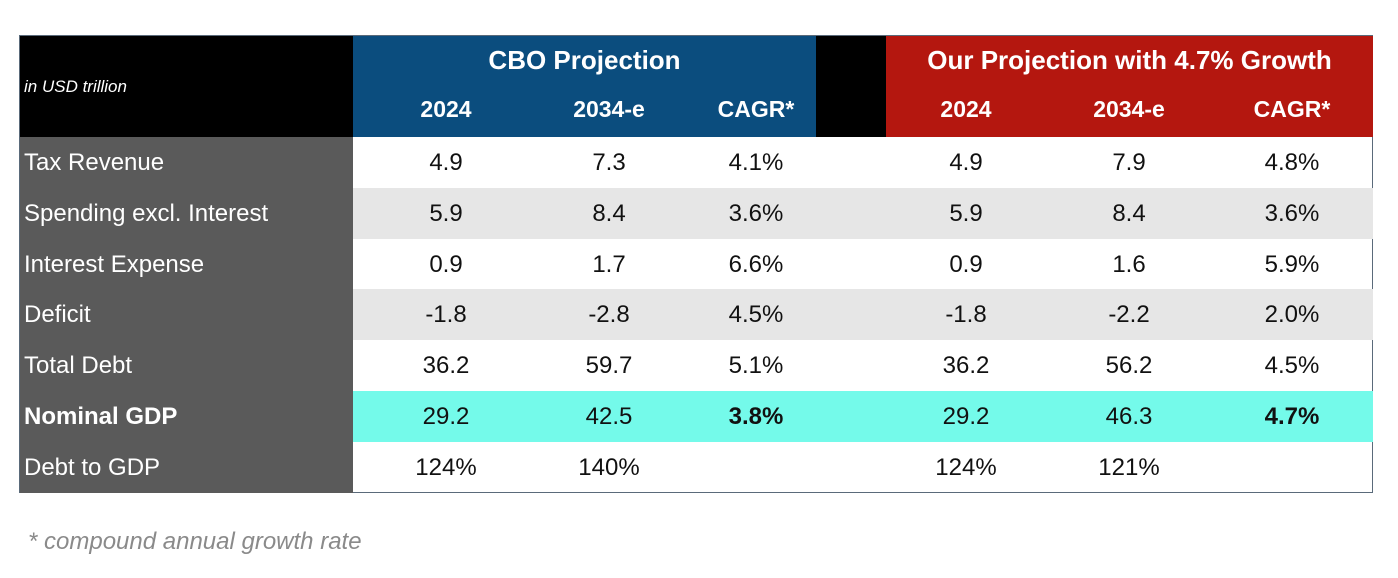 The image size is (1398, 578). I want to click on ours-col-2024: 2024, so click(966, 109).